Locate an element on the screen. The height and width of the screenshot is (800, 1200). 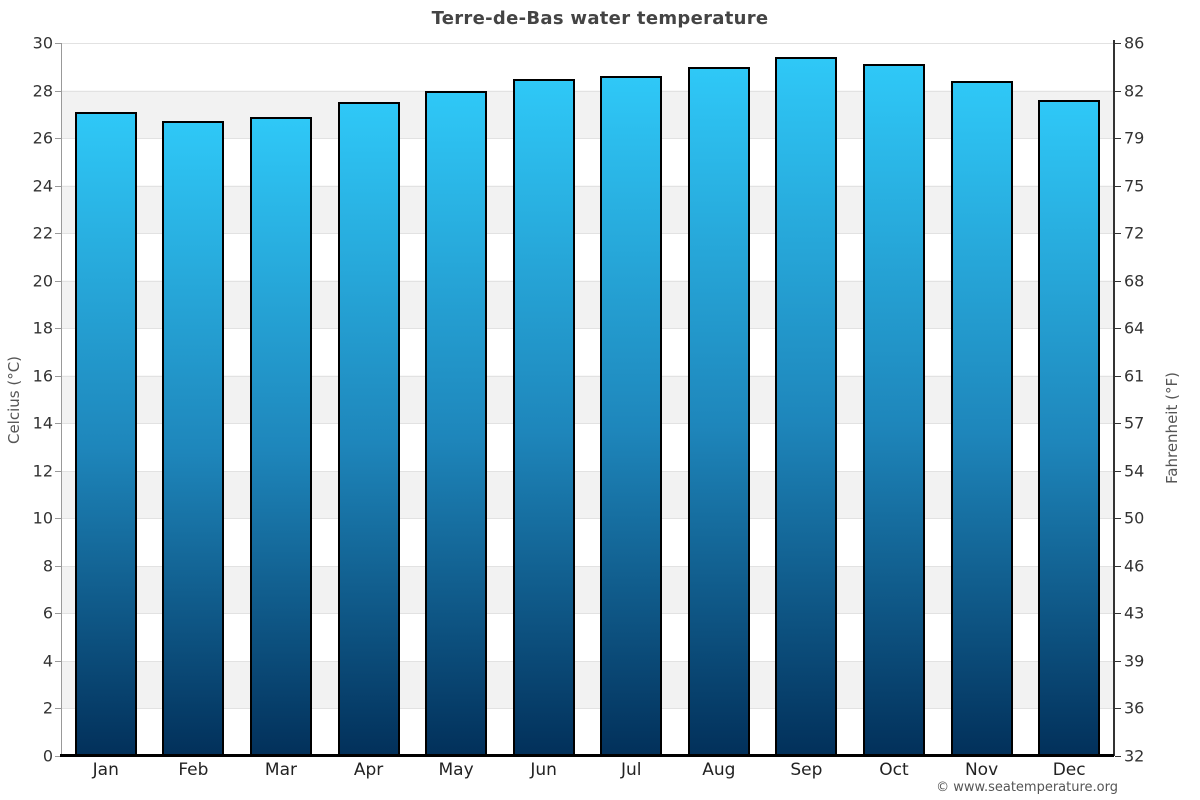
celsius-tick-label-26: 26 is located at coordinates (42, 138).